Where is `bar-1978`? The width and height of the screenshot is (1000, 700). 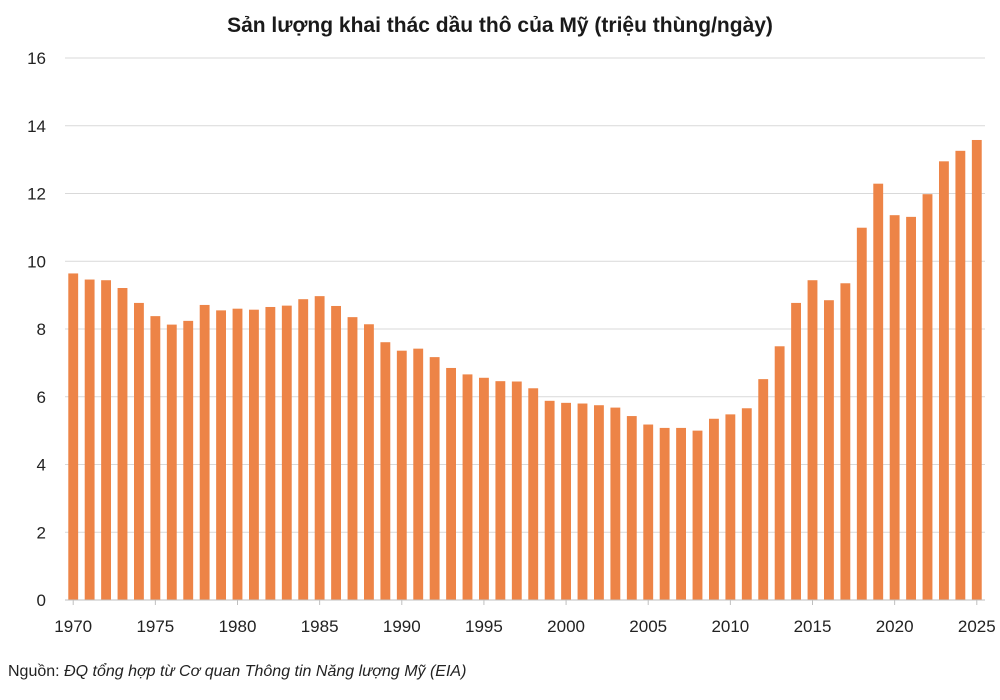
bar-1978 is located at coordinates (204, 452).